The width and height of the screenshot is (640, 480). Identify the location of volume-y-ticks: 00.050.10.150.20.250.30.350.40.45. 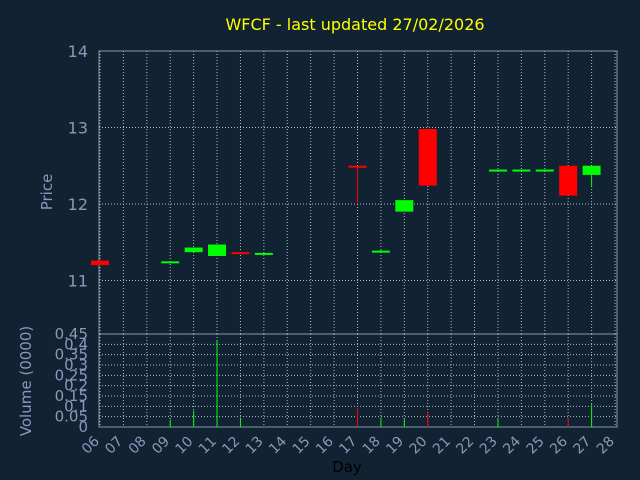
(71, 380).